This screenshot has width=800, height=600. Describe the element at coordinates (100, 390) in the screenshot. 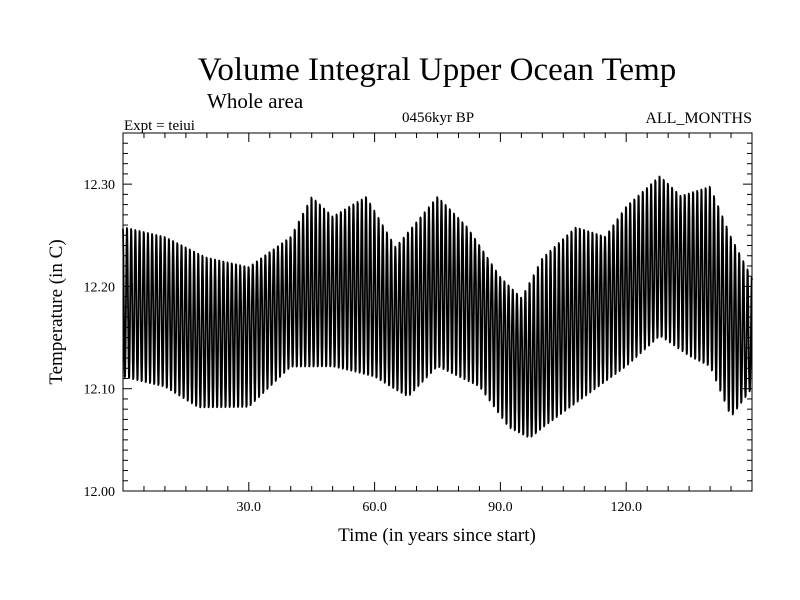

I see `y-tick-label: 12.10` at that location.